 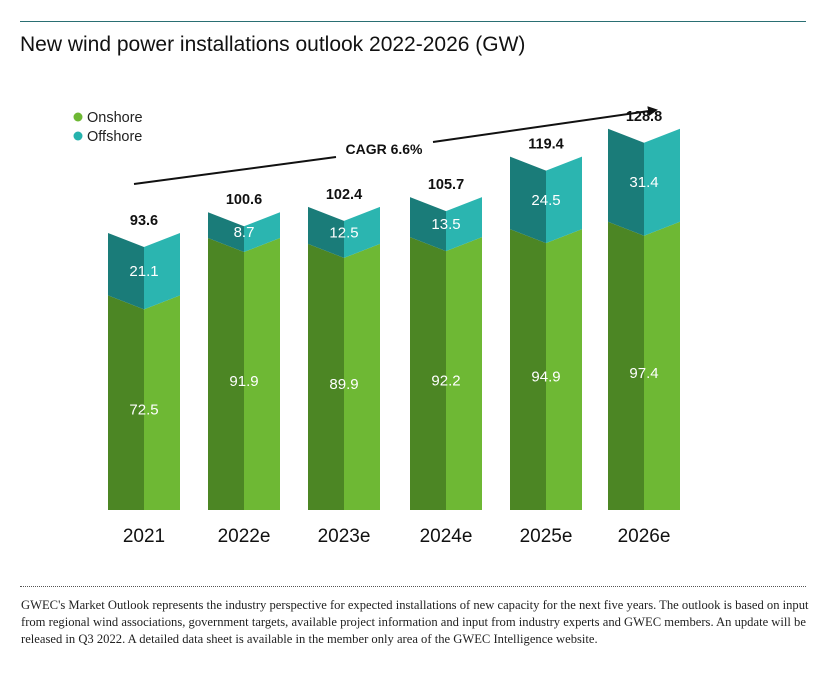 What do you see at coordinates (384, 149) in the screenshot?
I see `cagr-label: CAGR 6.6%` at bounding box center [384, 149].